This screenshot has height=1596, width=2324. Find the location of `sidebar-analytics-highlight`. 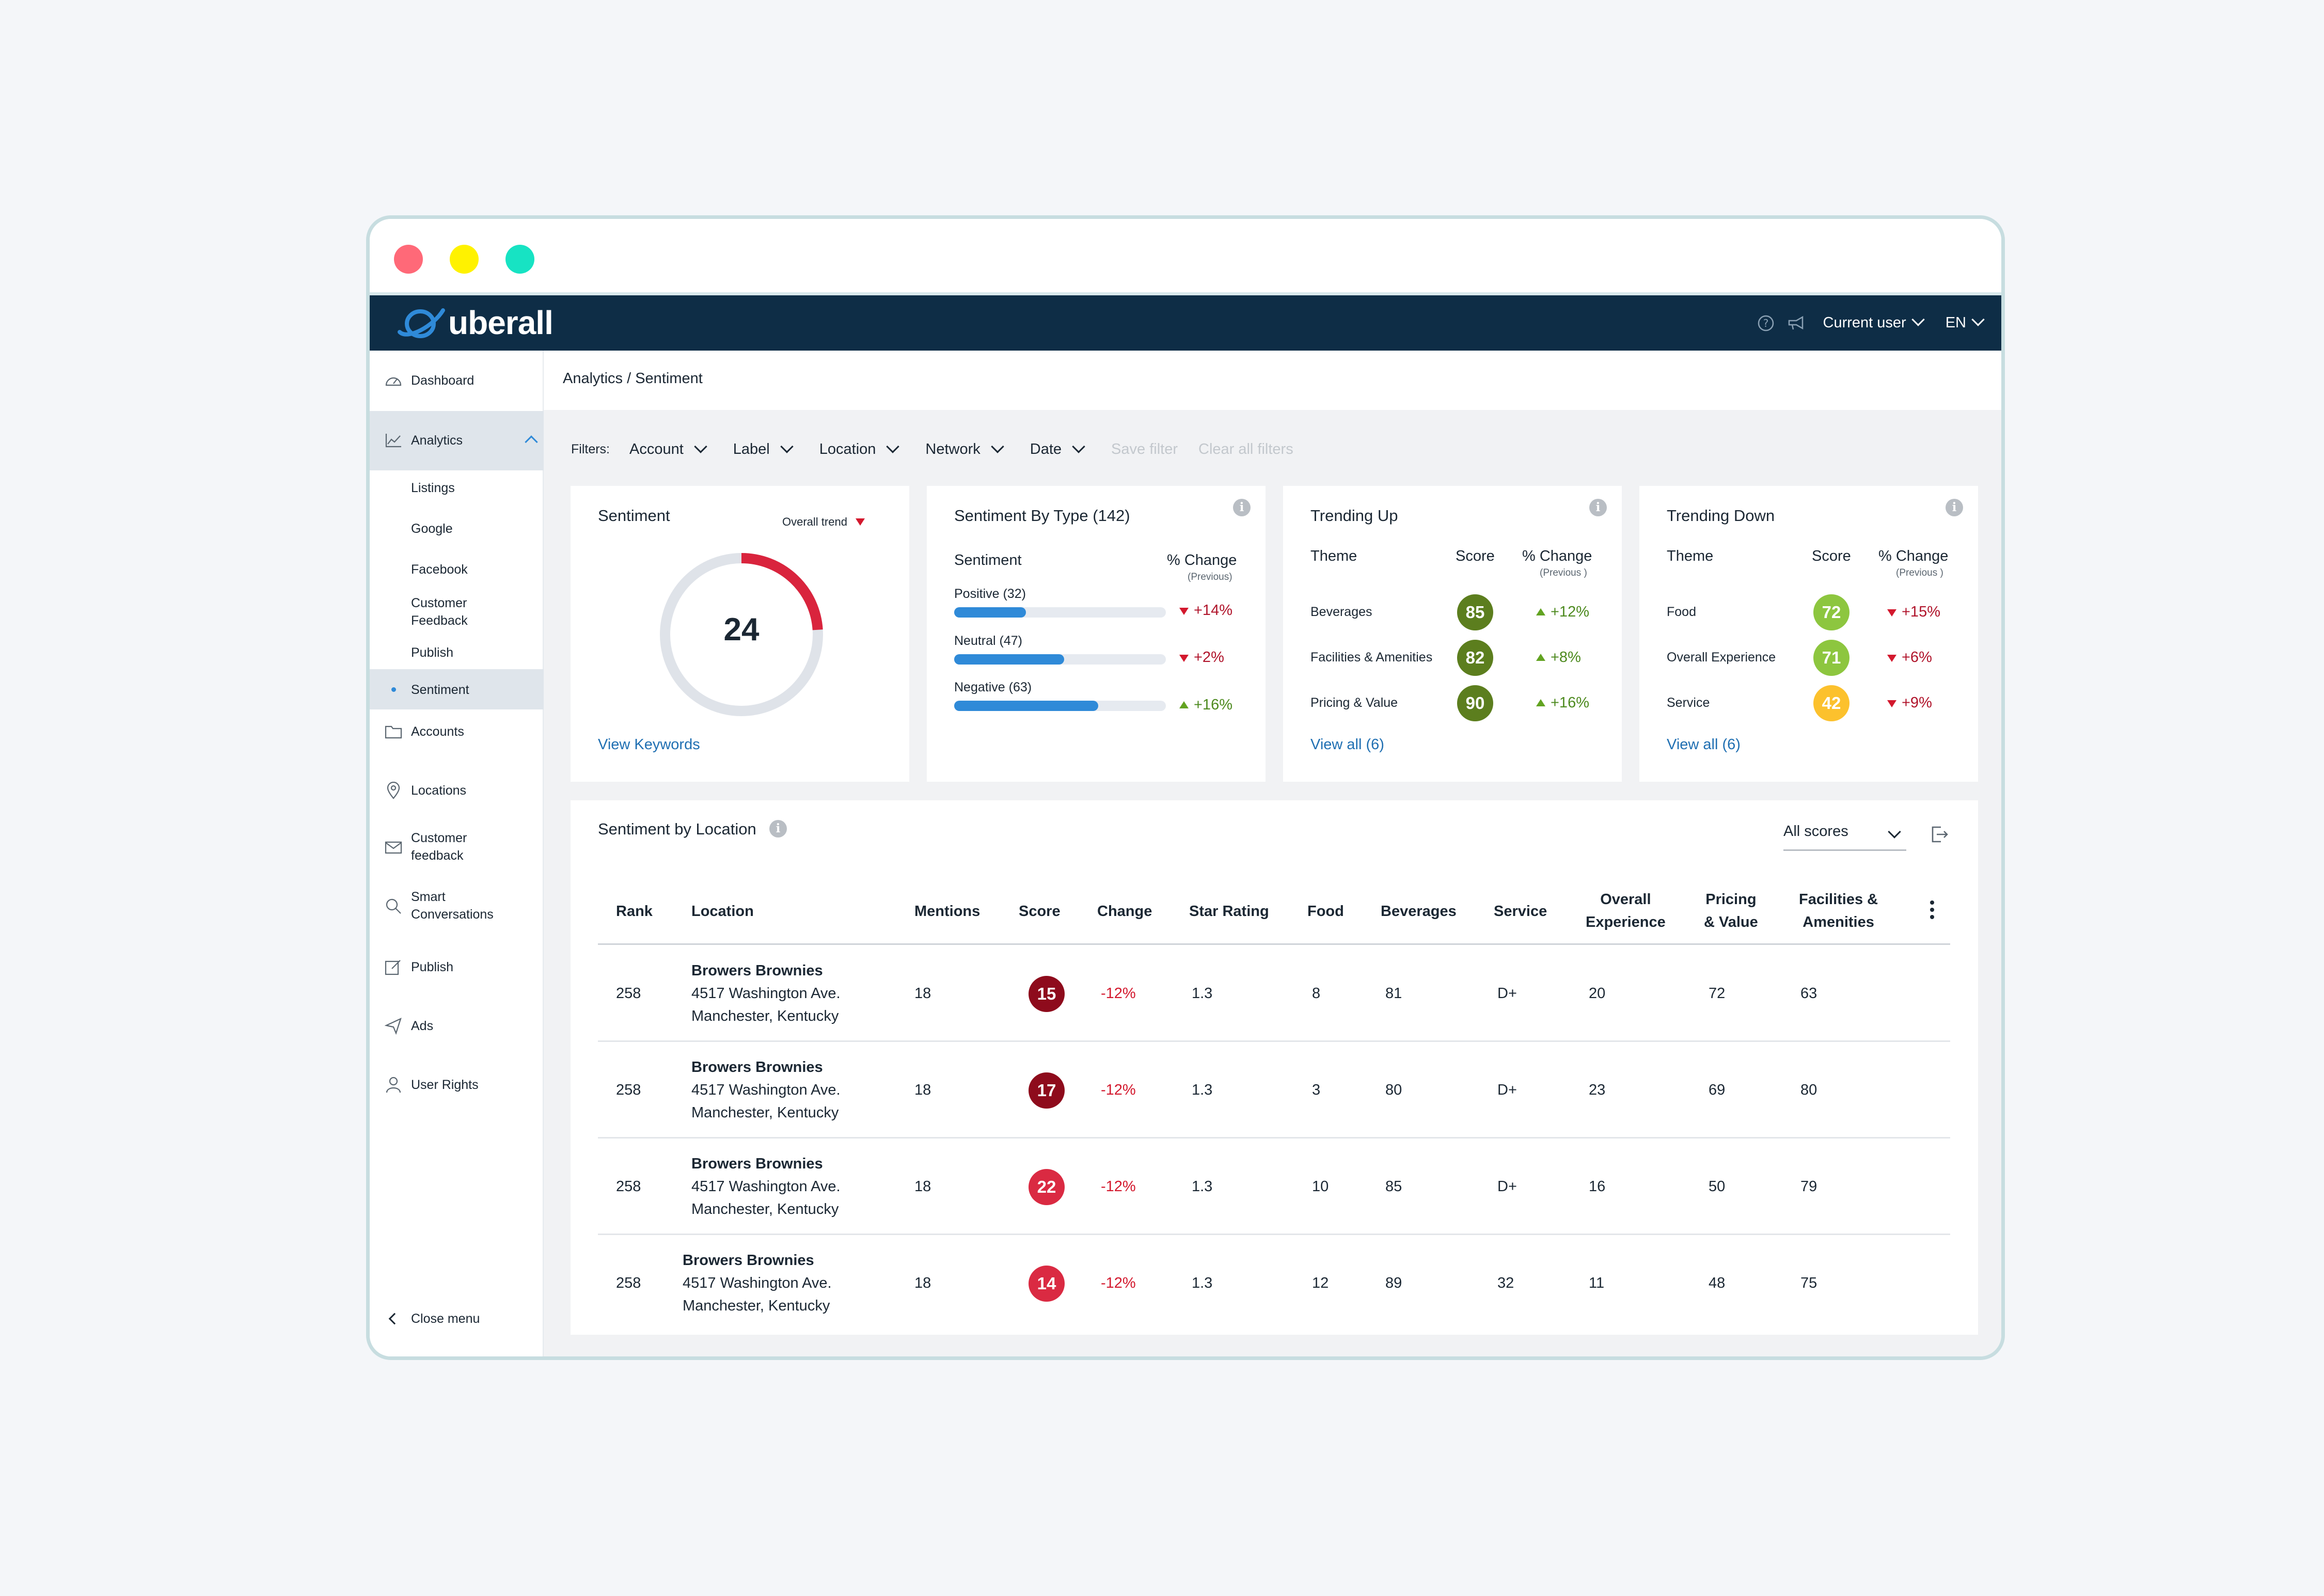

sidebar-analytics-highlight is located at coordinates (457, 440).